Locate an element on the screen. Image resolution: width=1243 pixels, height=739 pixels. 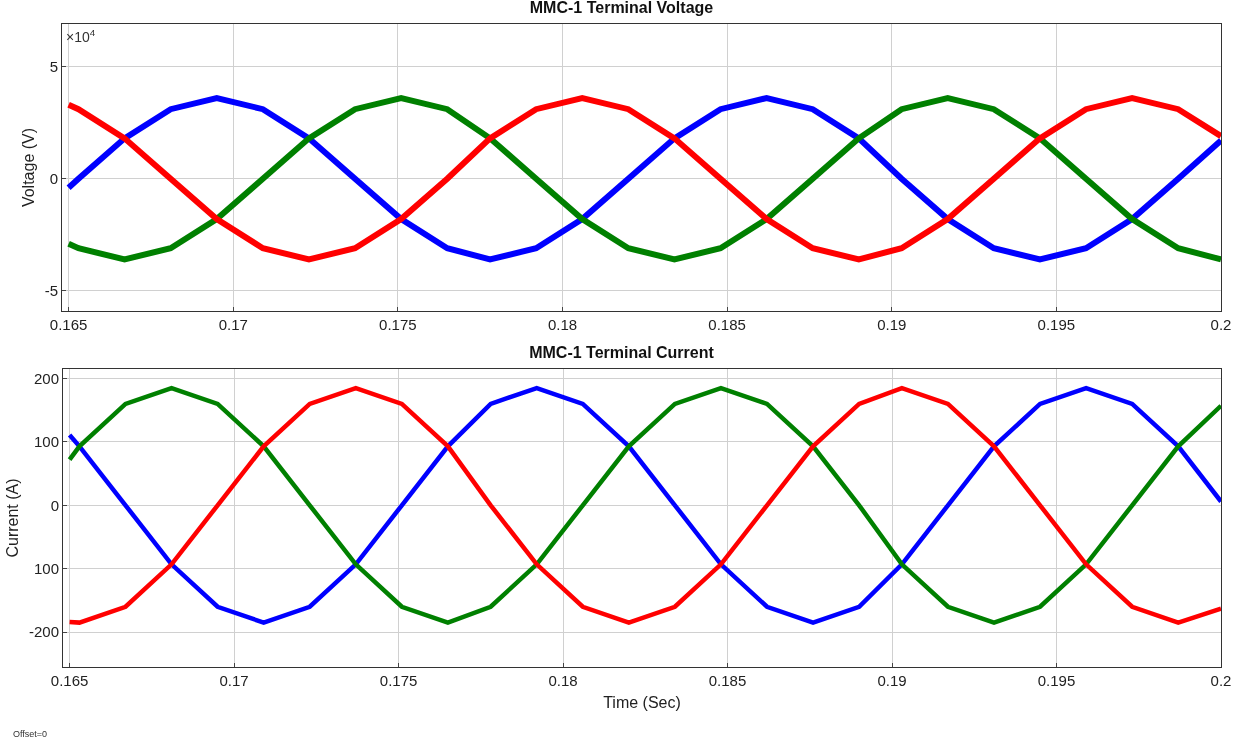
y-axis-title: Voltage (V) is located at coordinates (28, 167).